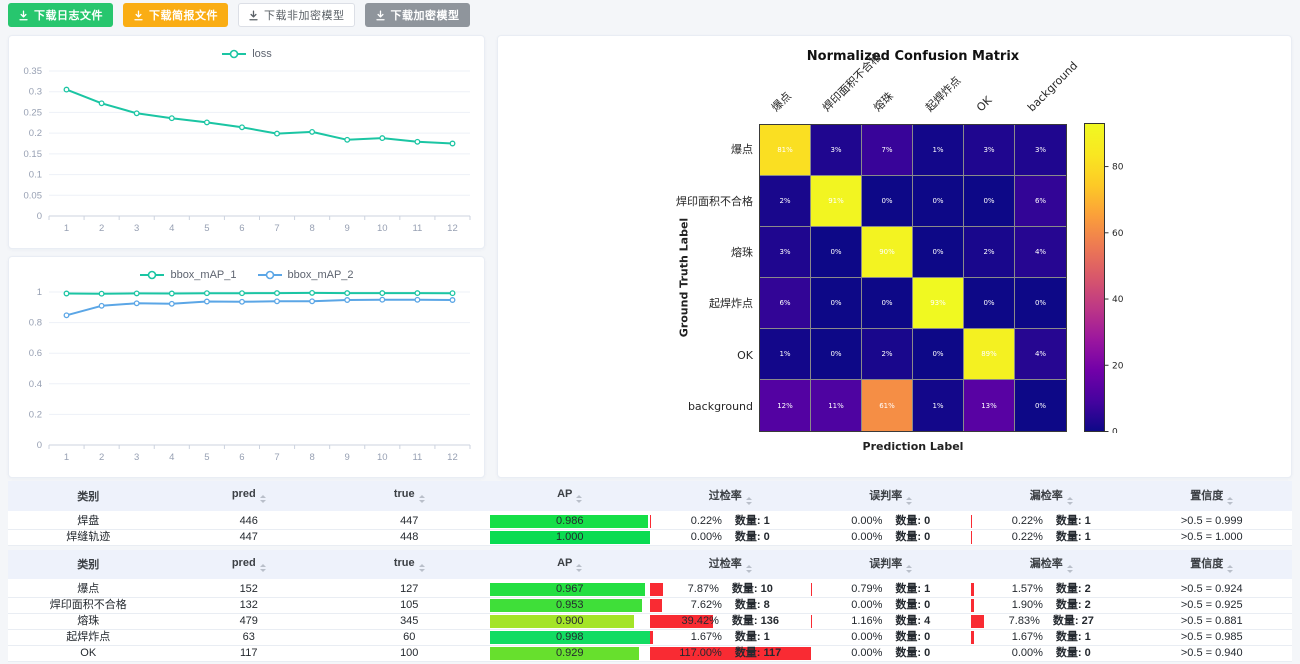  I want to click on matrix-cell: 3%, so click(836, 150).